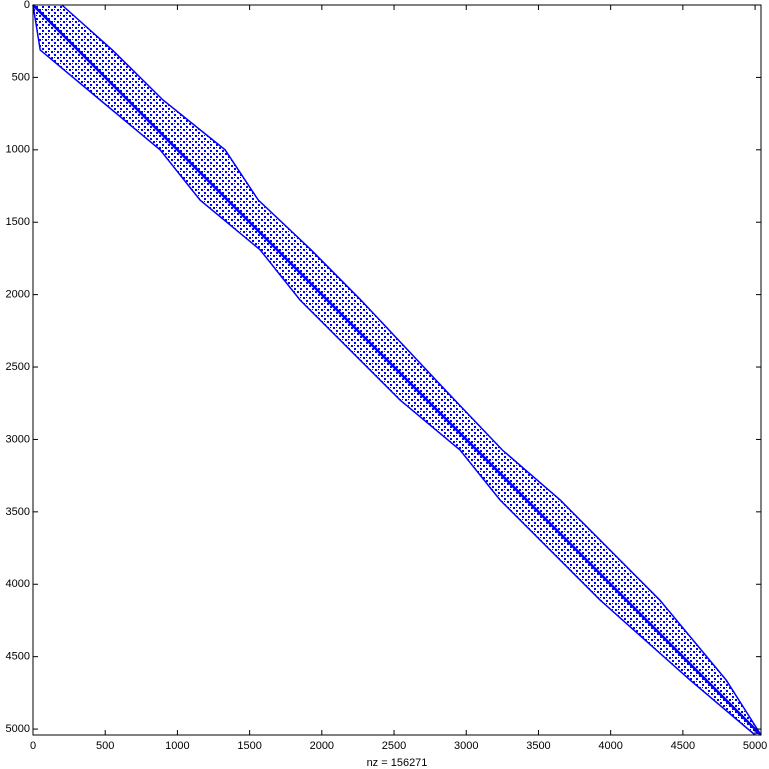  Describe the element at coordinates (397, 763) in the screenshot. I see `x-axis-label: nz = 156271` at that location.